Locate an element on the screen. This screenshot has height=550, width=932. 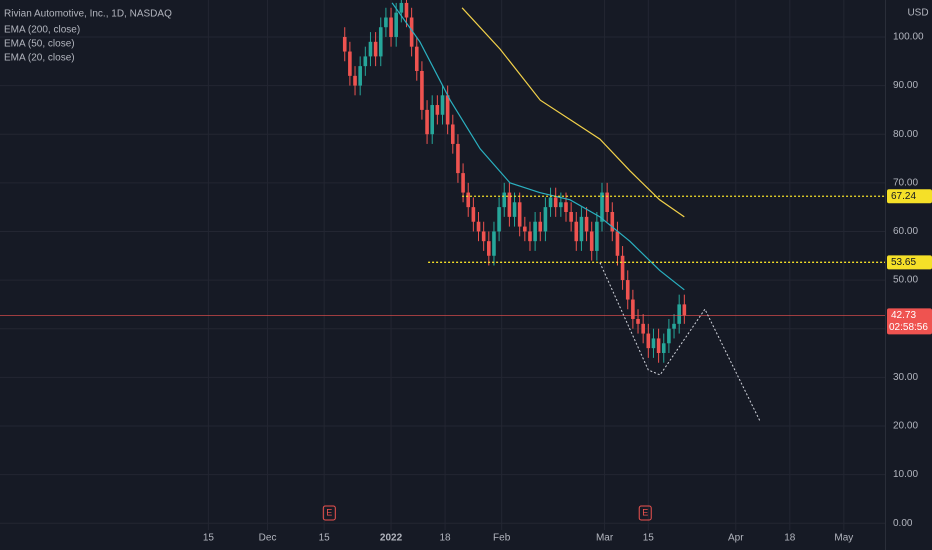
y-tick-label: 80.00 is located at coordinates (905, 134).